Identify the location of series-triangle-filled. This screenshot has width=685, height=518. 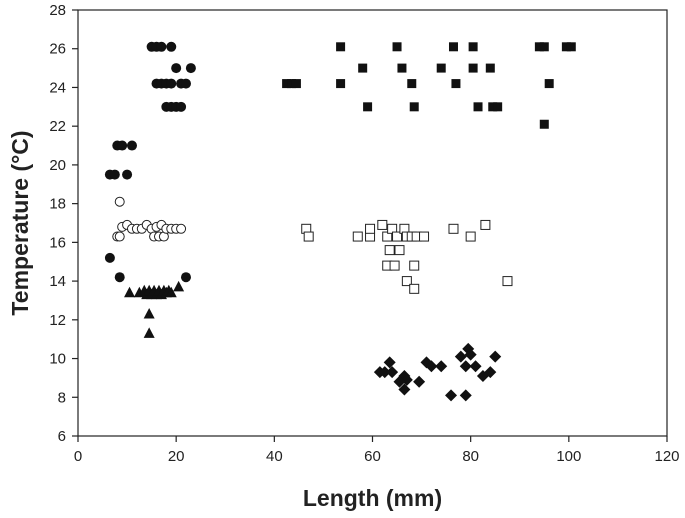
(154, 309).